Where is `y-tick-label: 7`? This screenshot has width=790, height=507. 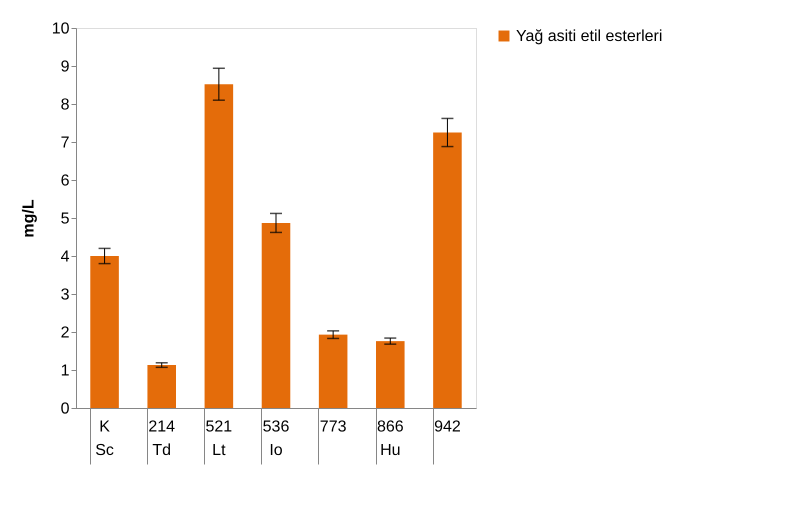 y-tick-label: 7 is located at coordinates (65, 143).